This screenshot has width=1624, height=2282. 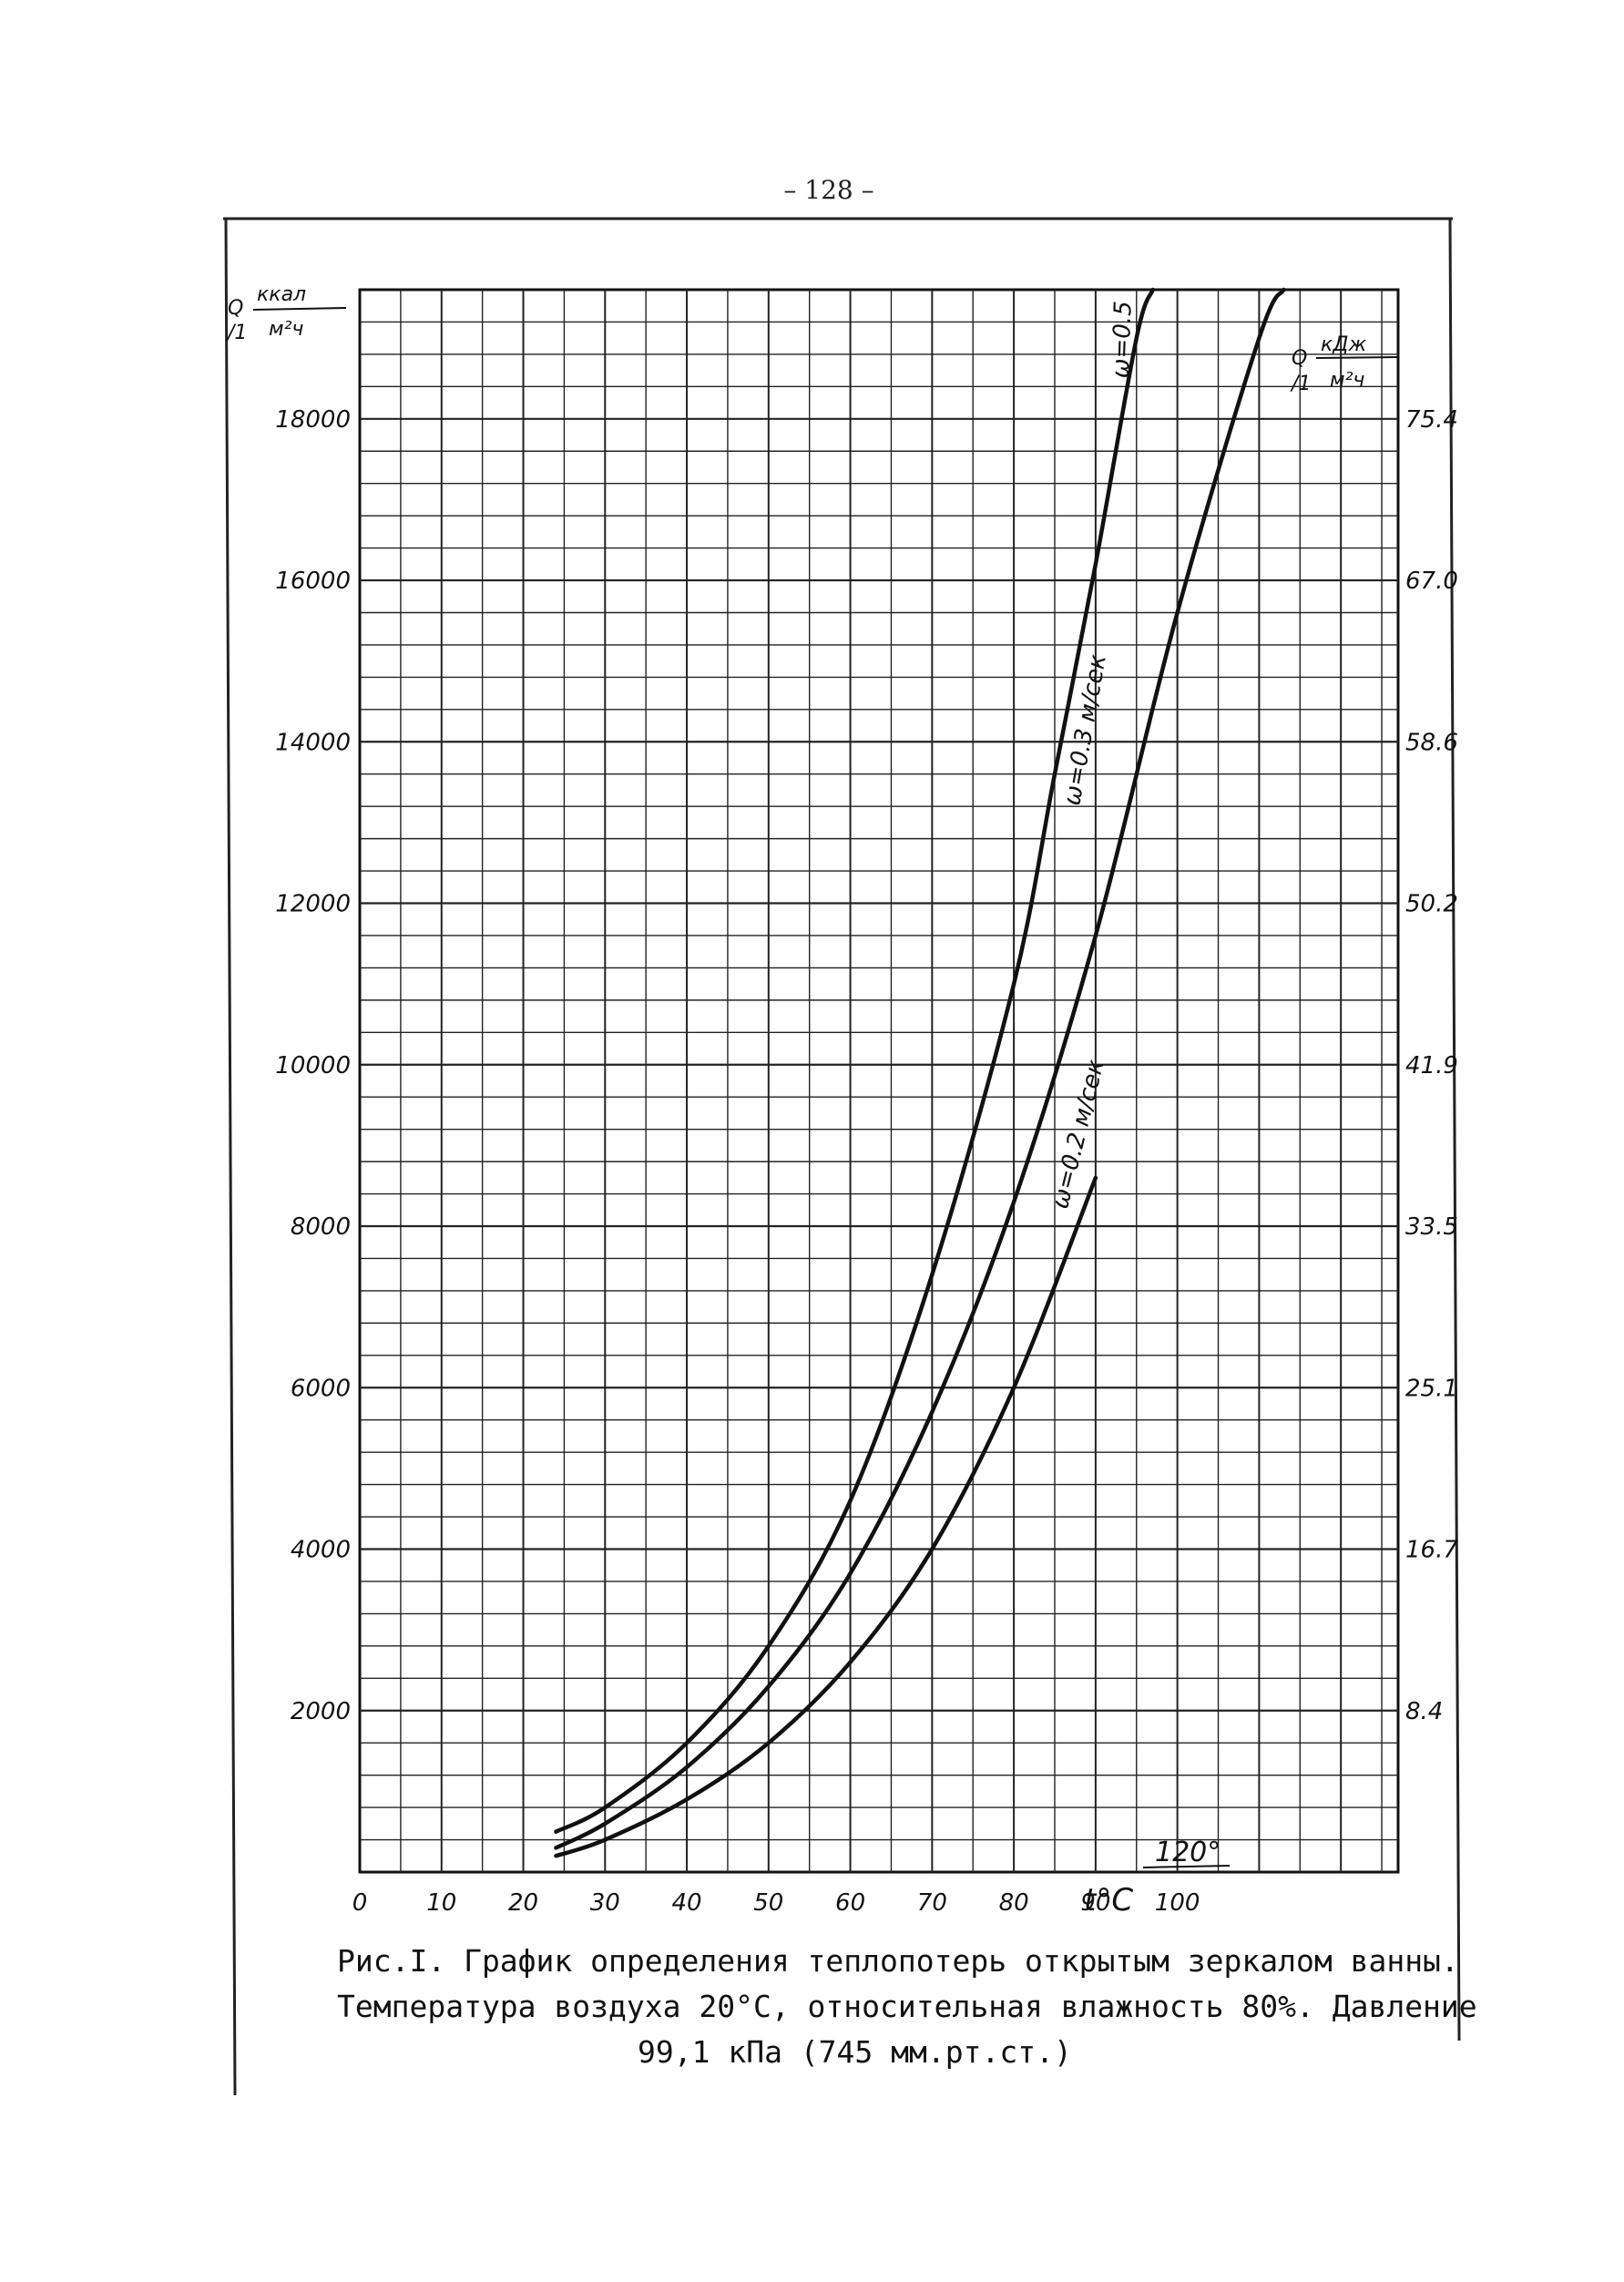 What do you see at coordinates (321, 1711) in the screenshot?
I see `y-left-tick-label: 2000` at bounding box center [321, 1711].